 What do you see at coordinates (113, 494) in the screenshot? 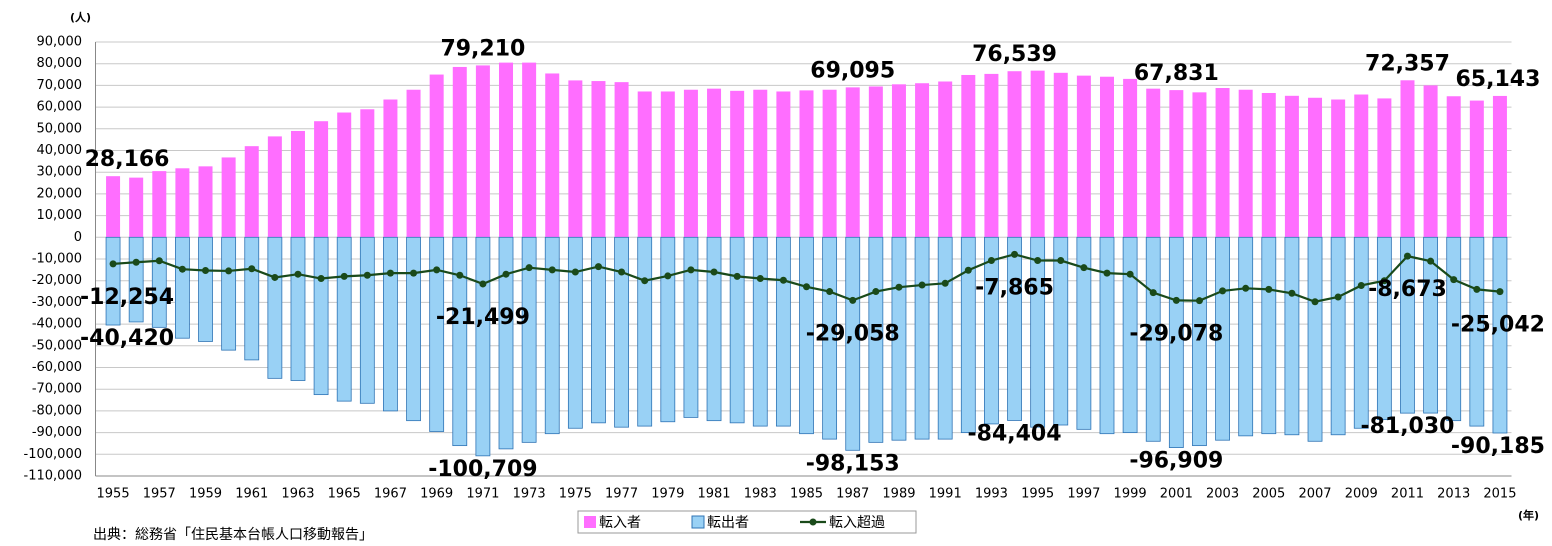
I see `x-tick-label: 1955` at bounding box center [113, 494].